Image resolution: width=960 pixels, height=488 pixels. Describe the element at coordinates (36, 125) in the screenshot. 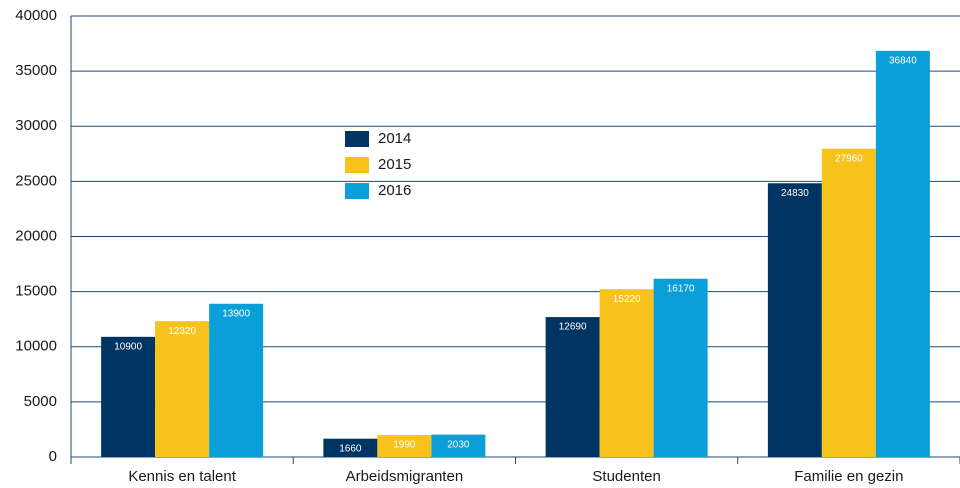

I see `y-tick-label: 30000` at that location.